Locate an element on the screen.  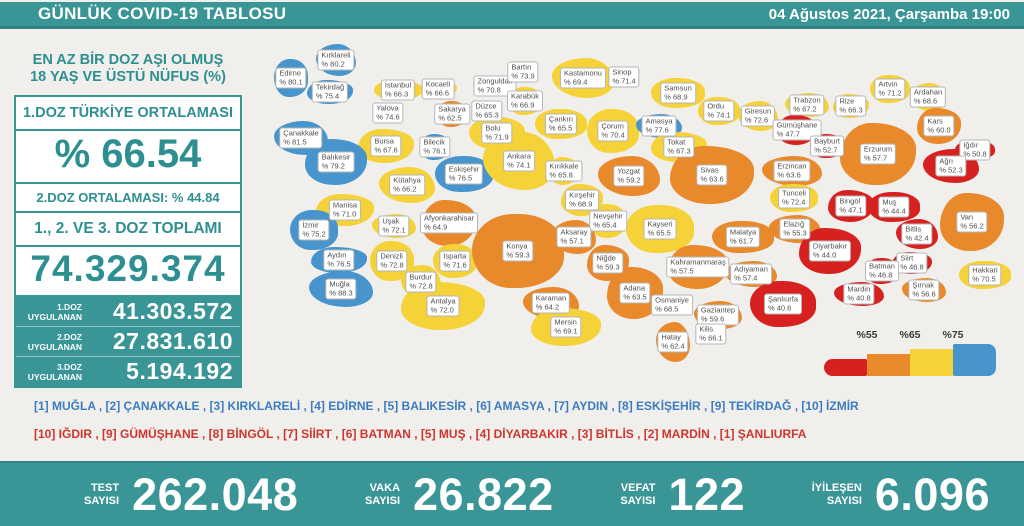
stat-value: 262.048 is located at coordinates (215, 494).